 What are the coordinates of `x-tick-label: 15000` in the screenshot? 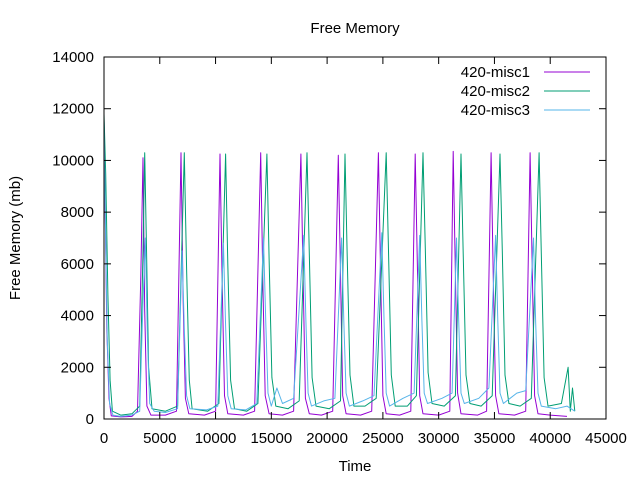 It's located at (271, 438).